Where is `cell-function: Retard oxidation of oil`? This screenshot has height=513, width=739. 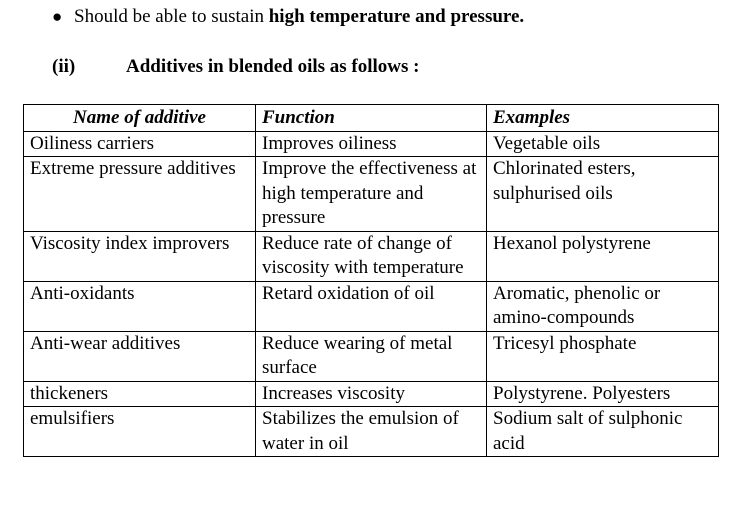
cell-function: Retard oxidation of oil is located at coordinates (371, 306).